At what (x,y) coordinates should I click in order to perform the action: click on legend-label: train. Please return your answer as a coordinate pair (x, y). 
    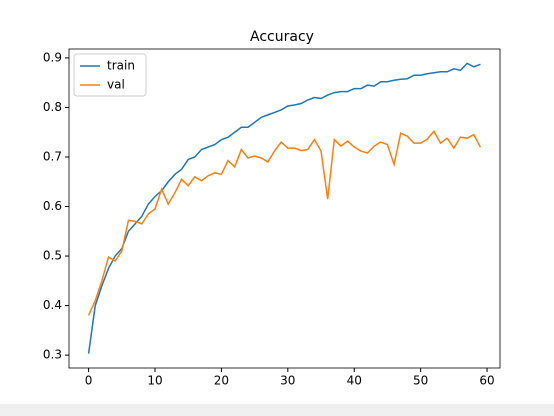
    Looking at the image, I should click on (121, 66).